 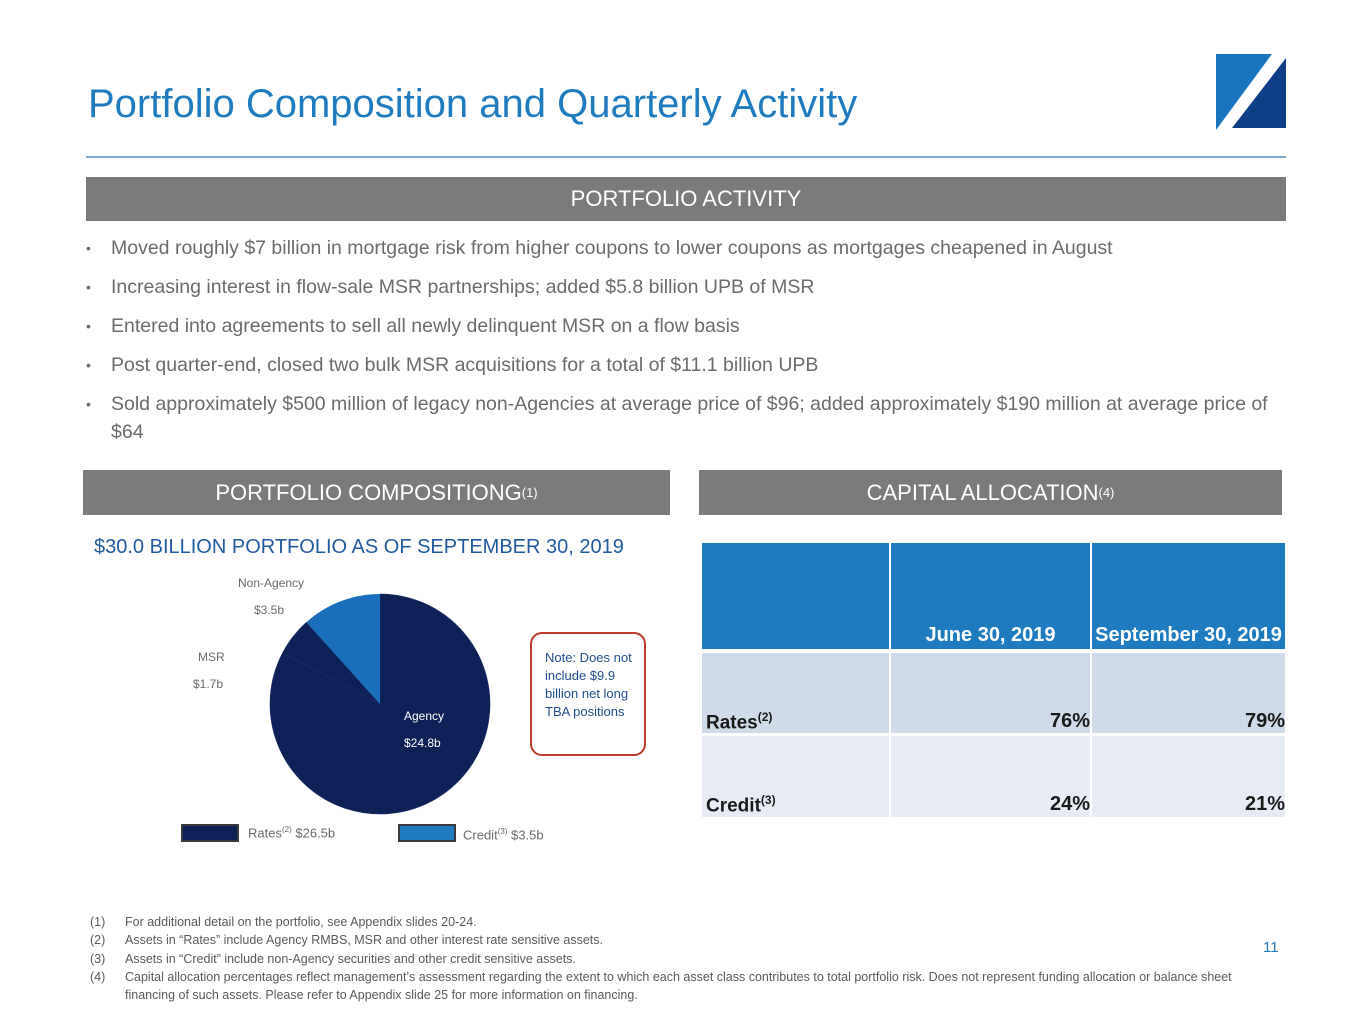 I want to click on pie-label-msr: MSR, so click(x=211, y=657).